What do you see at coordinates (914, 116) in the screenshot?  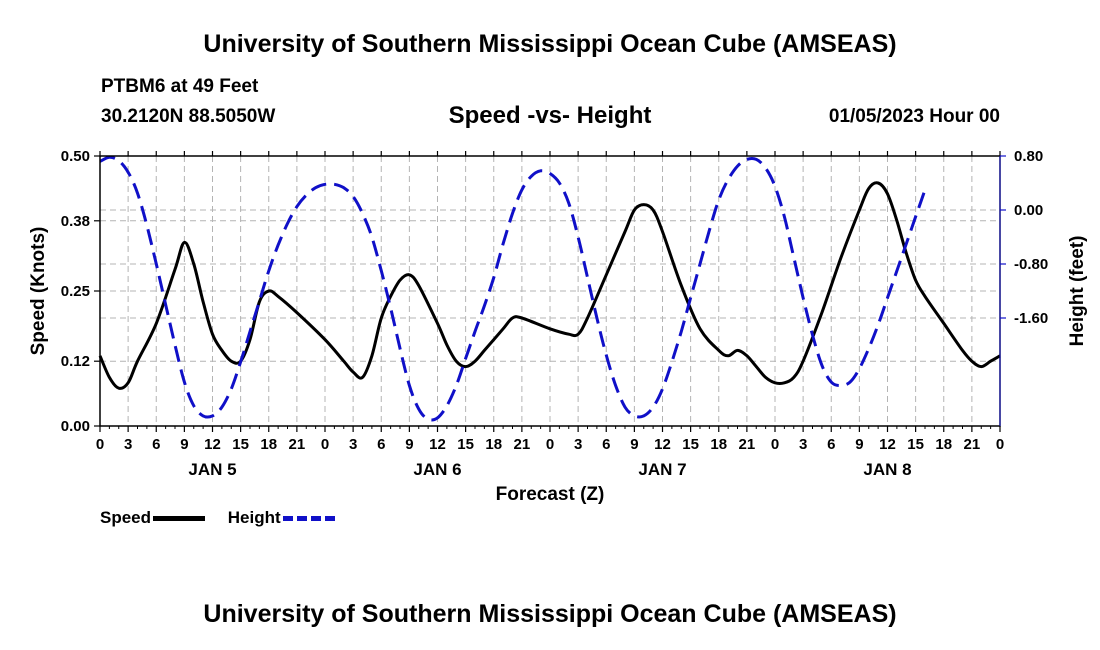 I see `forecast-date: 01/05/2023 Hour 00` at bounding box center [914, 116].